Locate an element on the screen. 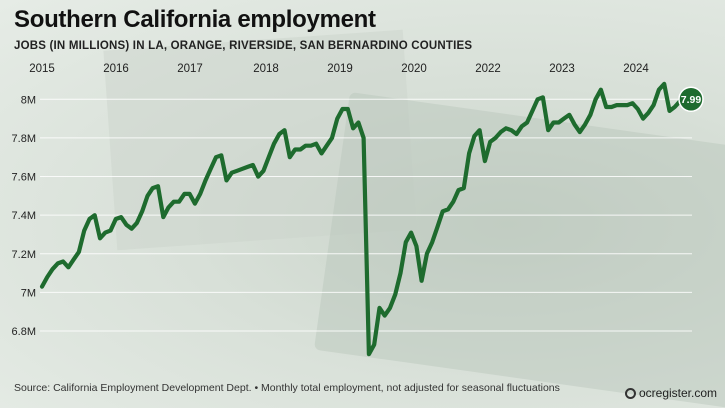 This screenshot has width=725, height=408. end-label-group: 7.99 is located at coordinates (691, 99).